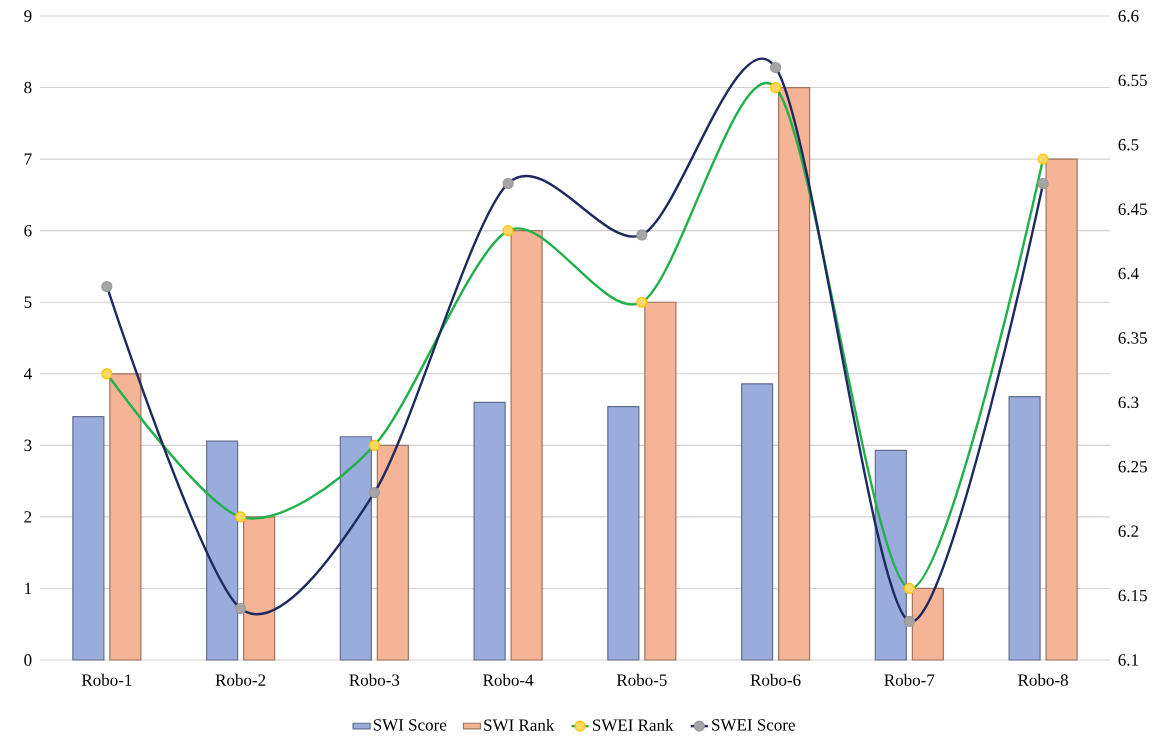 Image resolution: width=1176 pixels, height=753 pixels. What do you see at coordinates (1132, 338) in the screenshot?
I see `y2-tick-label: 6.35` at bounding box center [1132, 338].